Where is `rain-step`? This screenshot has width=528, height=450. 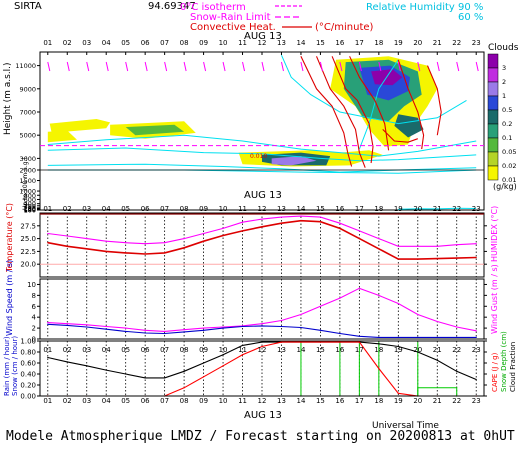 rain-step is located at coordinates (437, 391).